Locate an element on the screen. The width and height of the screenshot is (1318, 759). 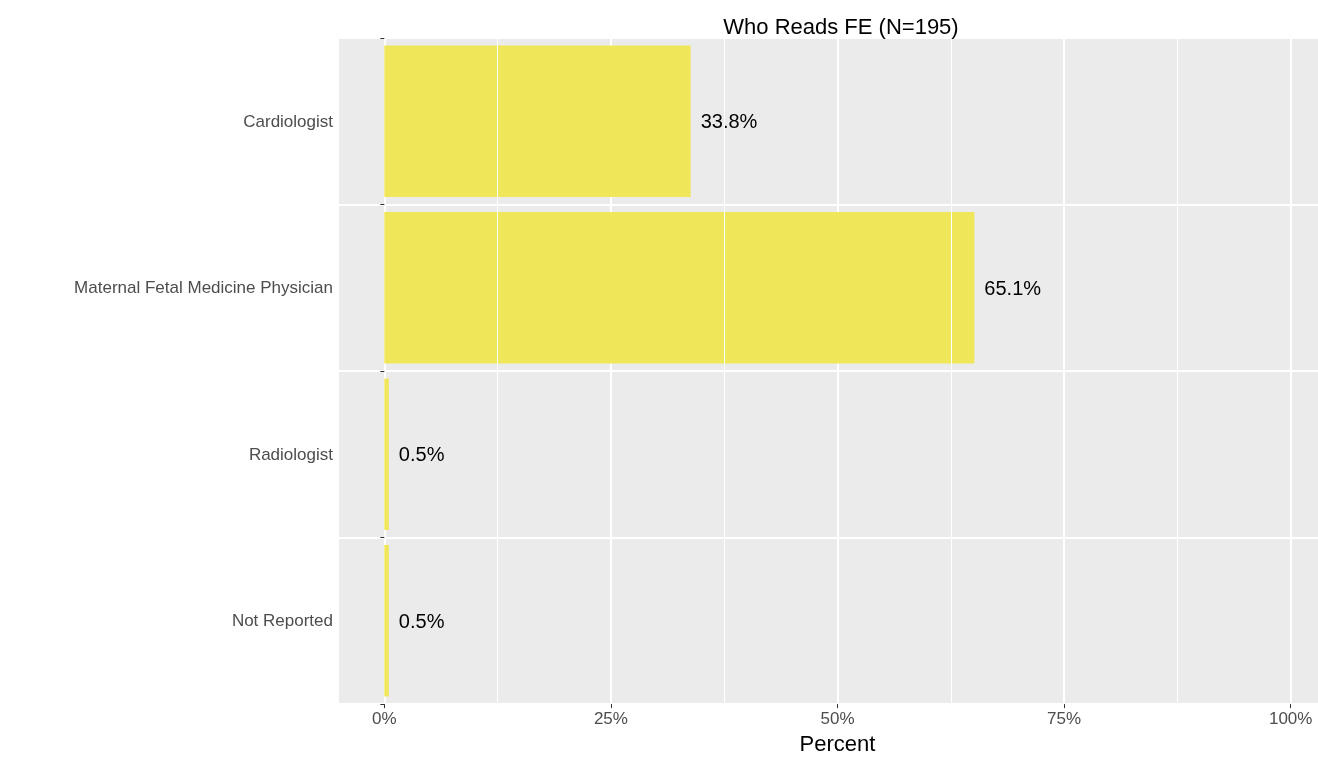
x-axis-title: Percent is located at coordinates (837, 743).